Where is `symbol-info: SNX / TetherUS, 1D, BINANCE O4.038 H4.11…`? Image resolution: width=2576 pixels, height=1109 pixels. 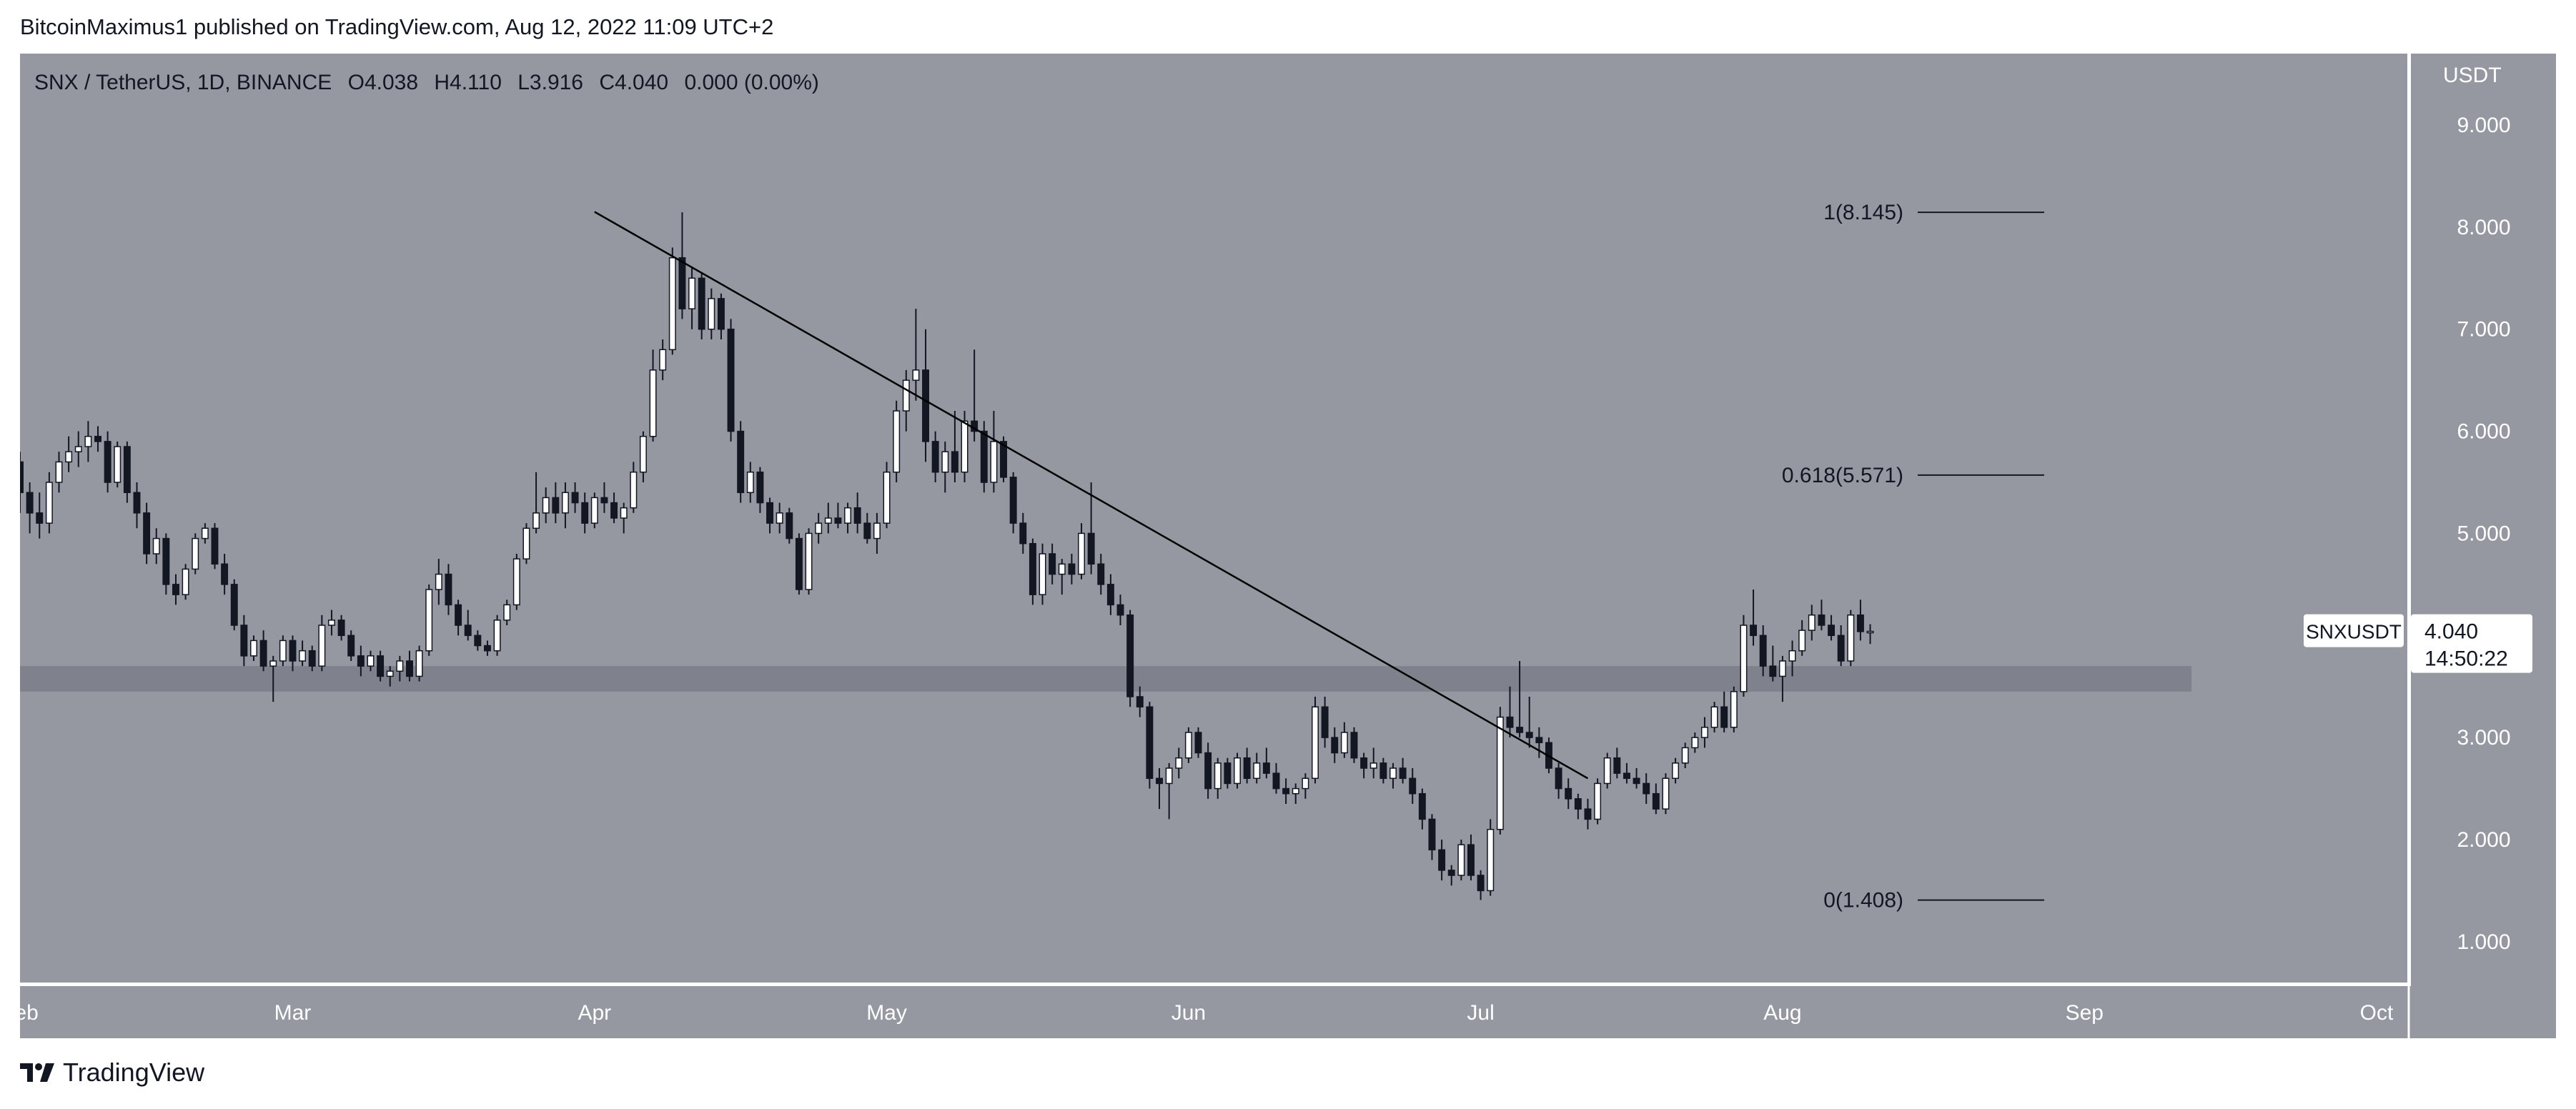
symbol-info: SNX / TetherUS, 1D, BINANCE O4.038 H4.11… is located at coordinates (427, 82).